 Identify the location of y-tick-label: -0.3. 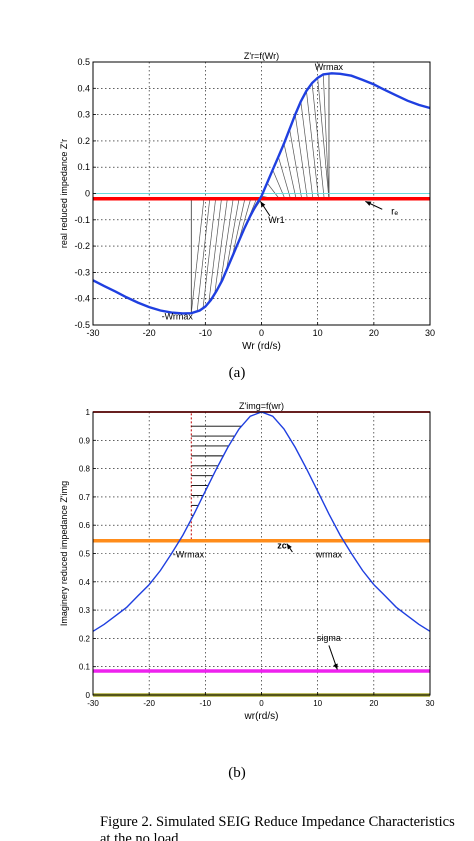
(82, 272).